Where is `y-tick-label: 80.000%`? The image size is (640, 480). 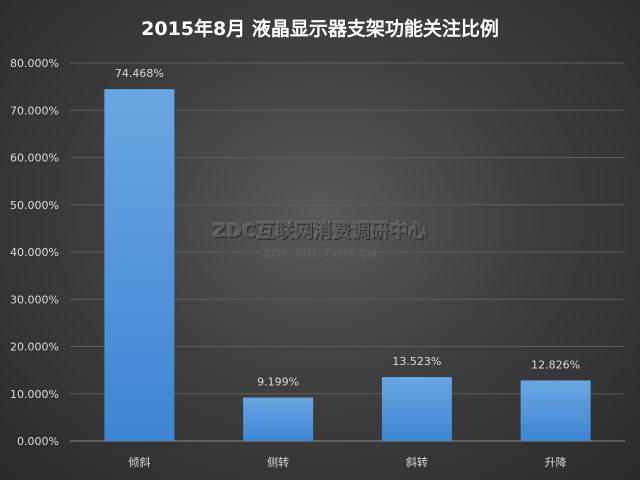 y-tick-label: 80.000% is located at coordinates (34, 63).